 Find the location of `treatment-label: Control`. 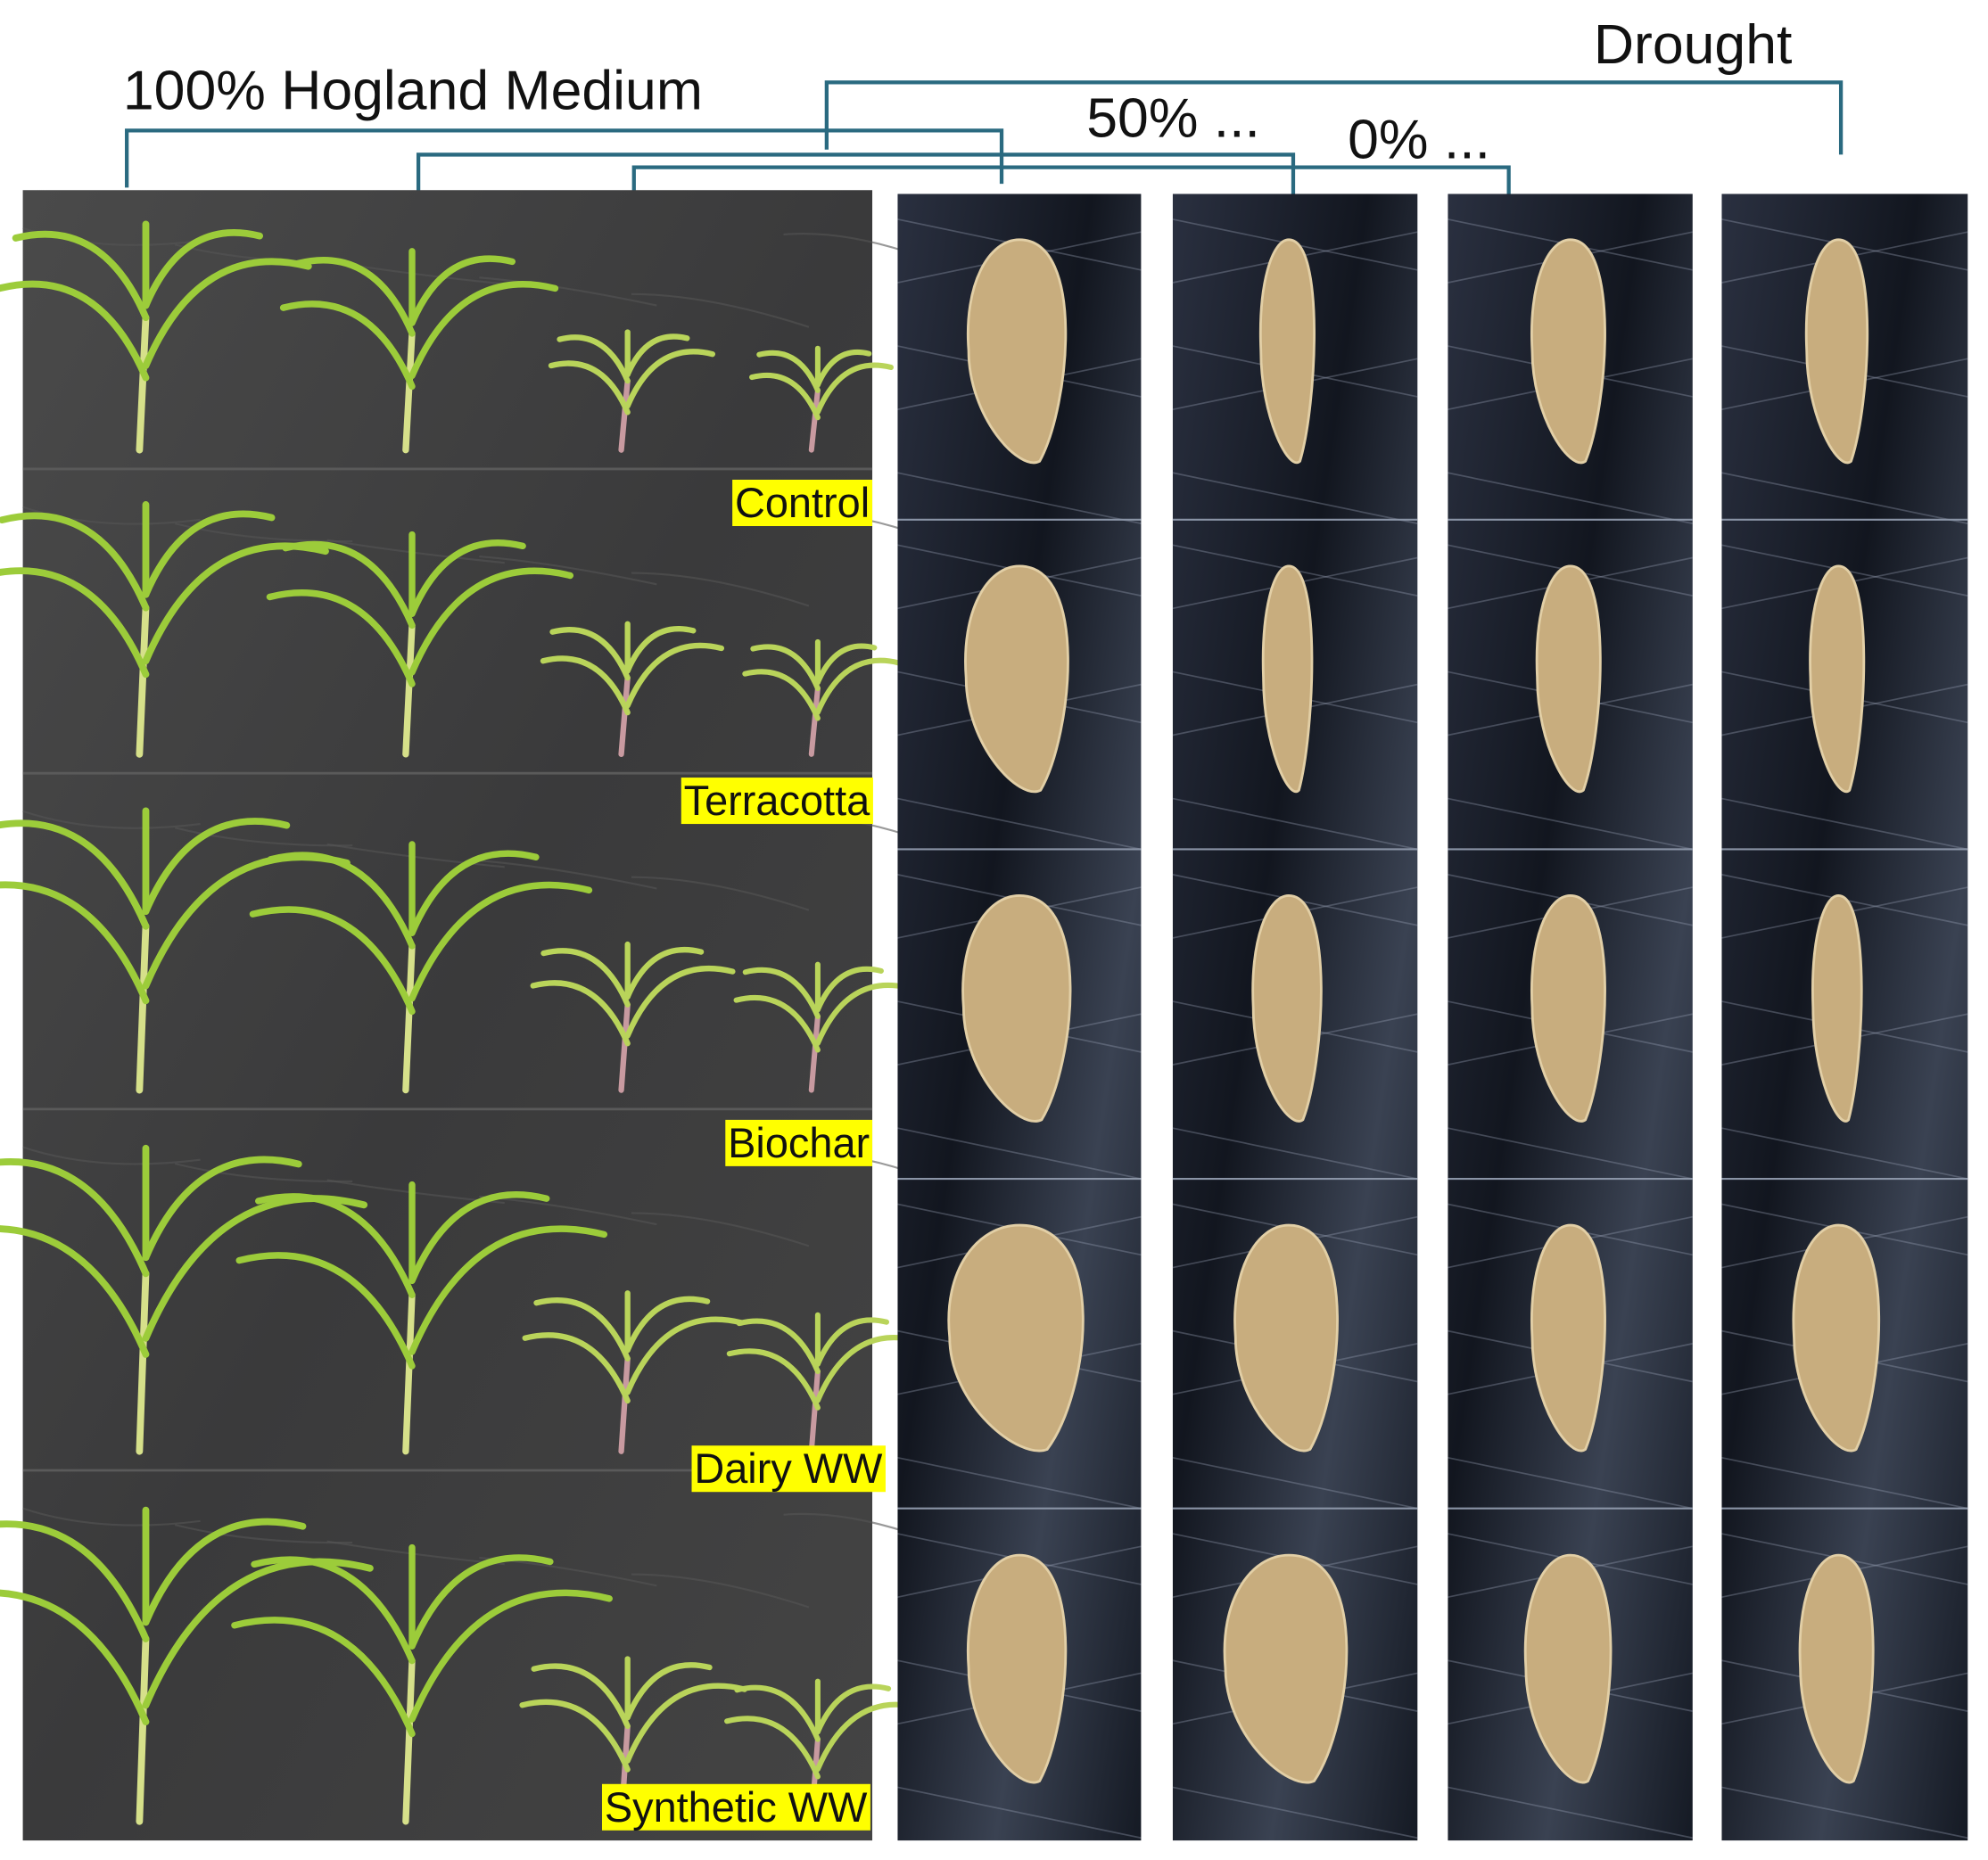

treatment-label: Control is located at coordinates (802, 503).